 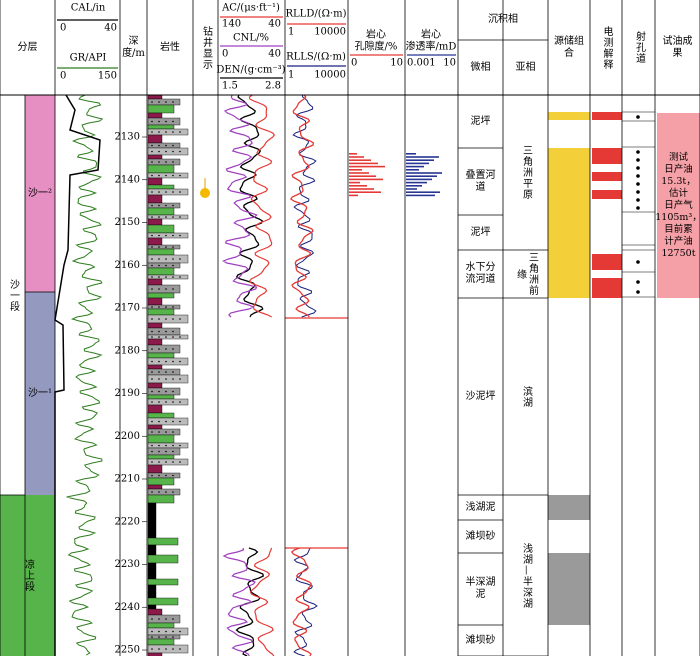 What do you see at coordinates (250, 70) in the screenshot?
I see `header-text: DEN/(g·cm⁻³)` at bounding box center [250, 70].